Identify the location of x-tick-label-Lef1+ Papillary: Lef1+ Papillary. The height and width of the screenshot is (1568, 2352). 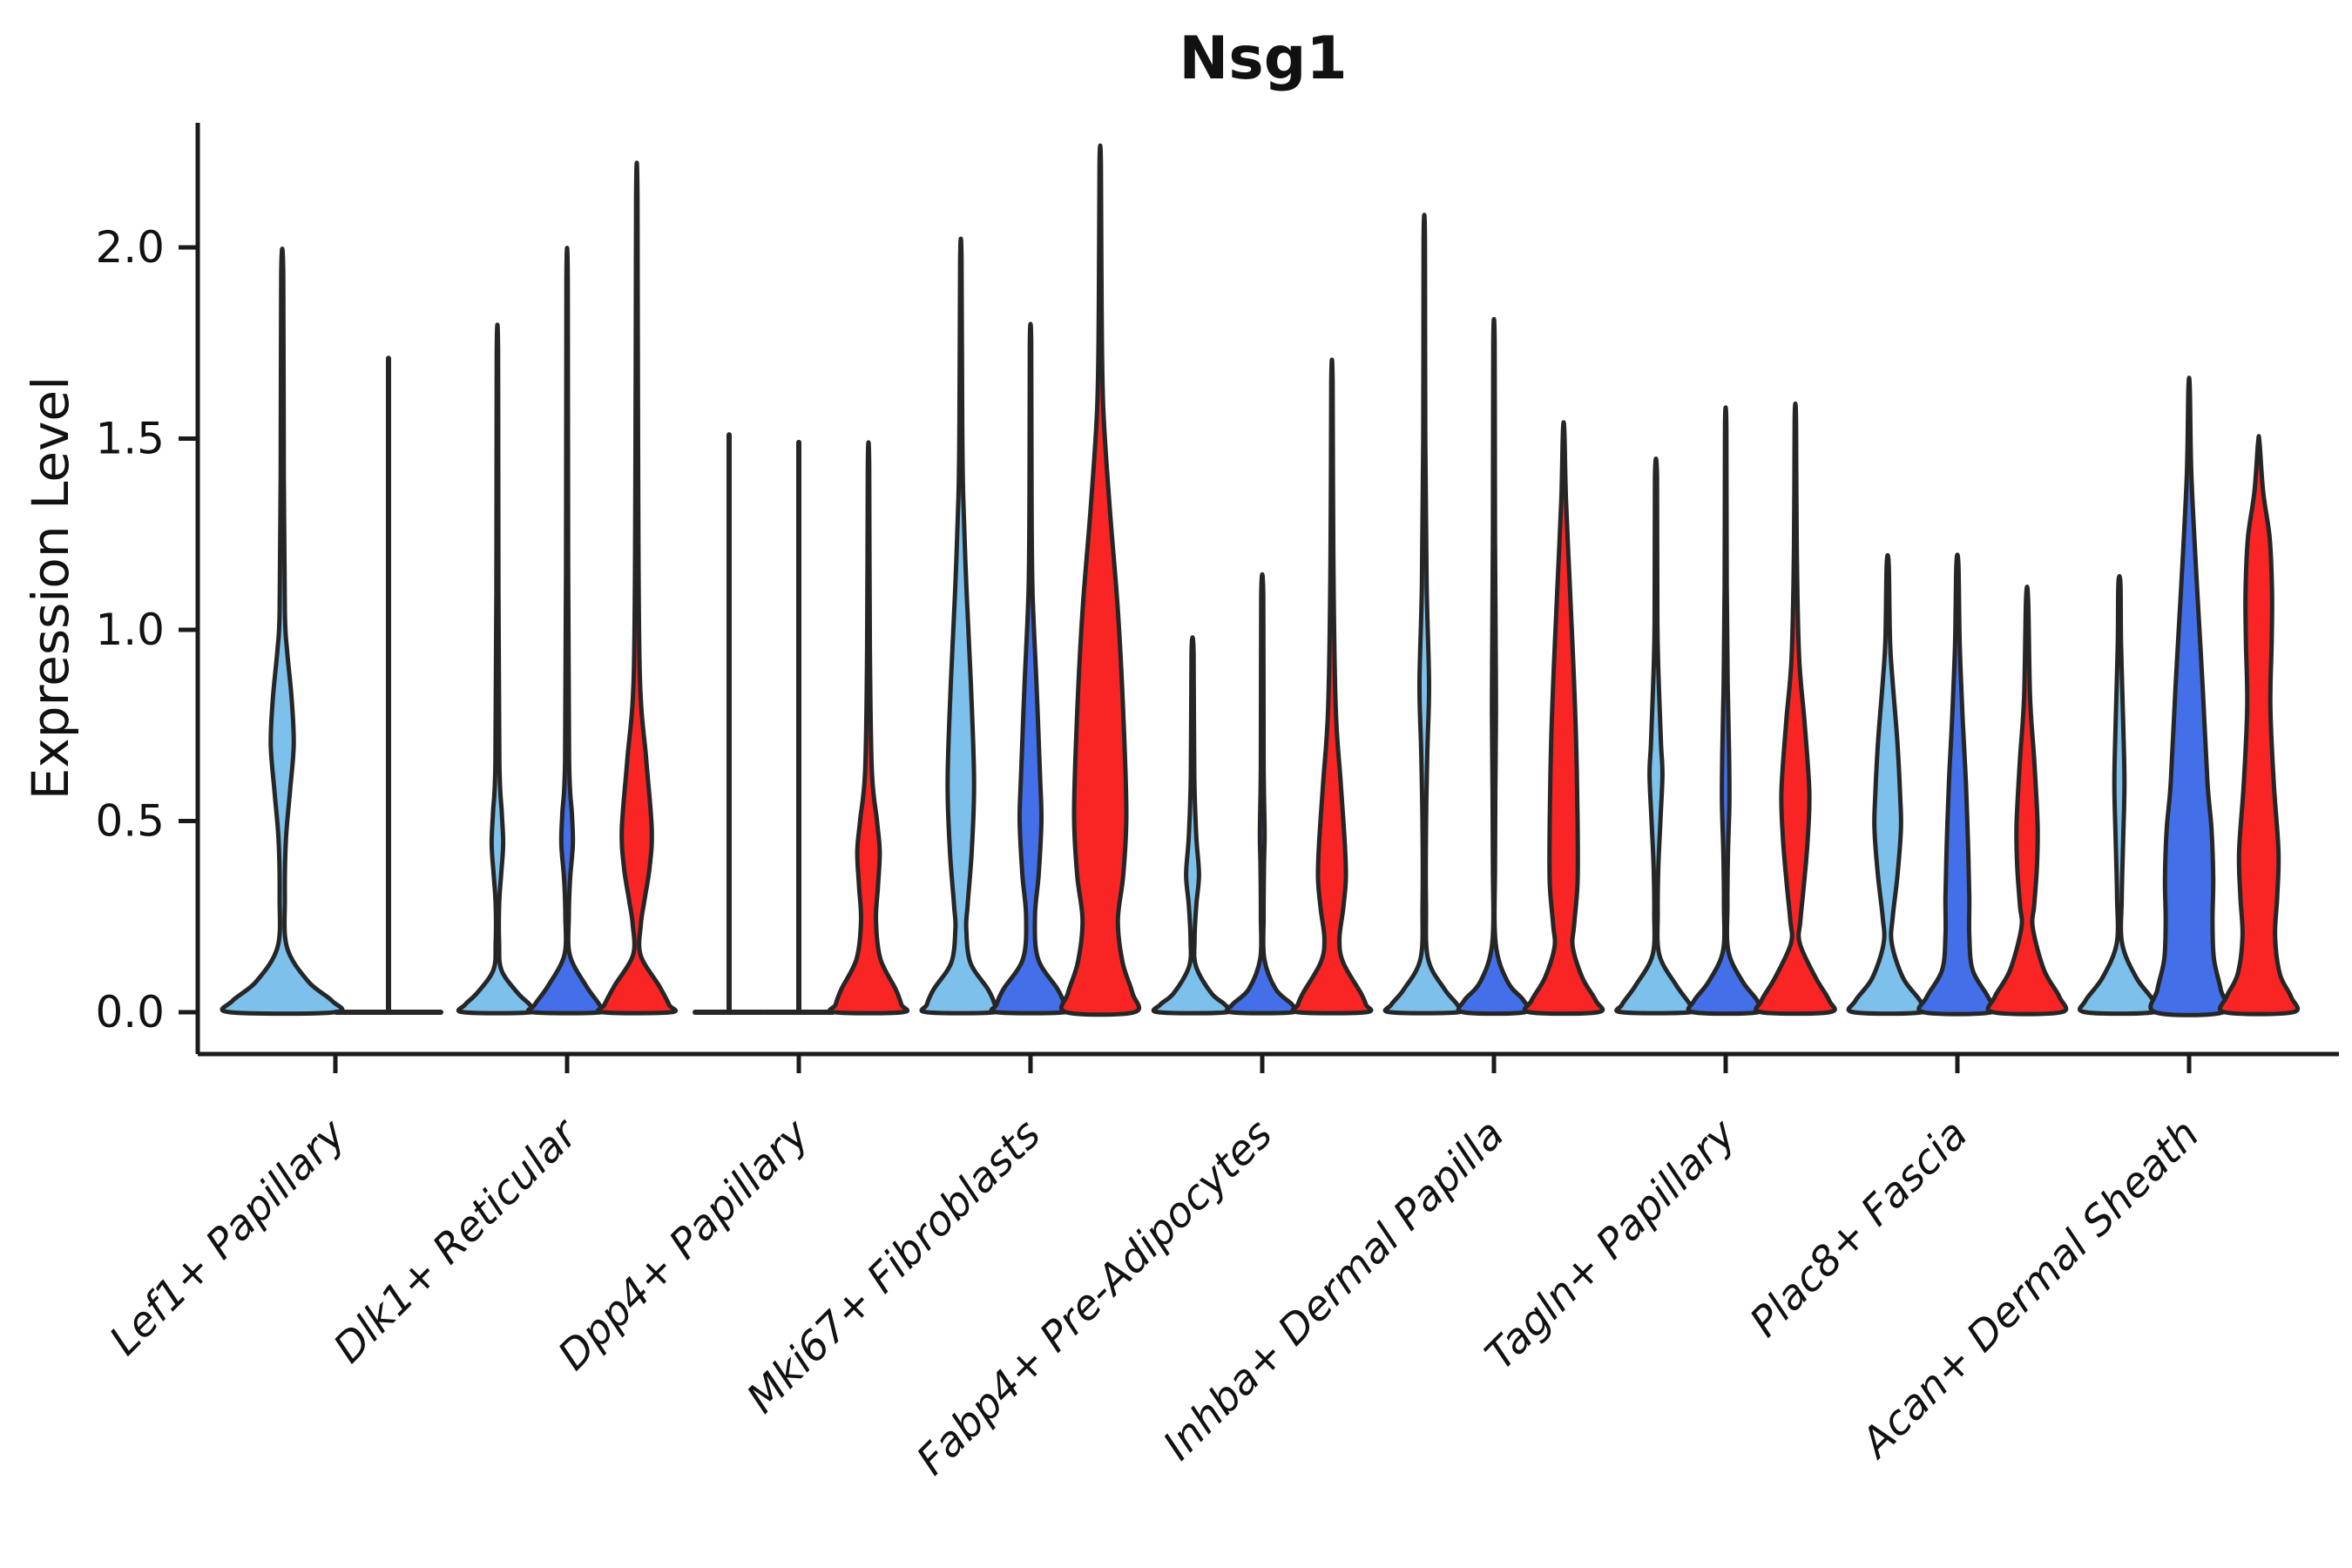
(228, 1237).